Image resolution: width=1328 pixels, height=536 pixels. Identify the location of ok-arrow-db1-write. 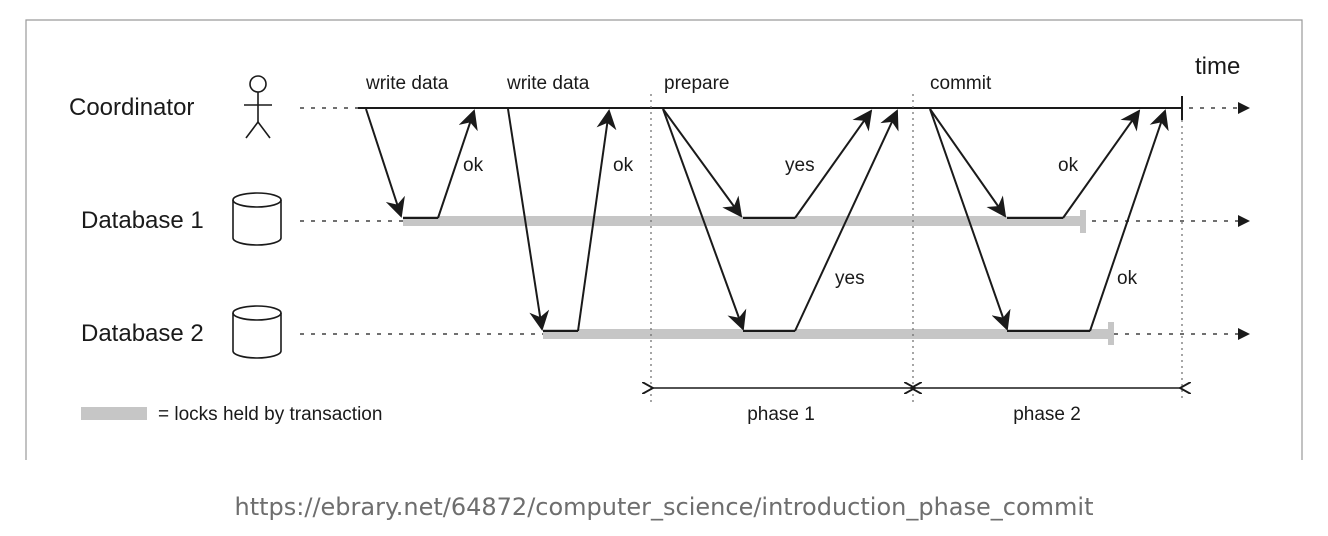
(457, 164).